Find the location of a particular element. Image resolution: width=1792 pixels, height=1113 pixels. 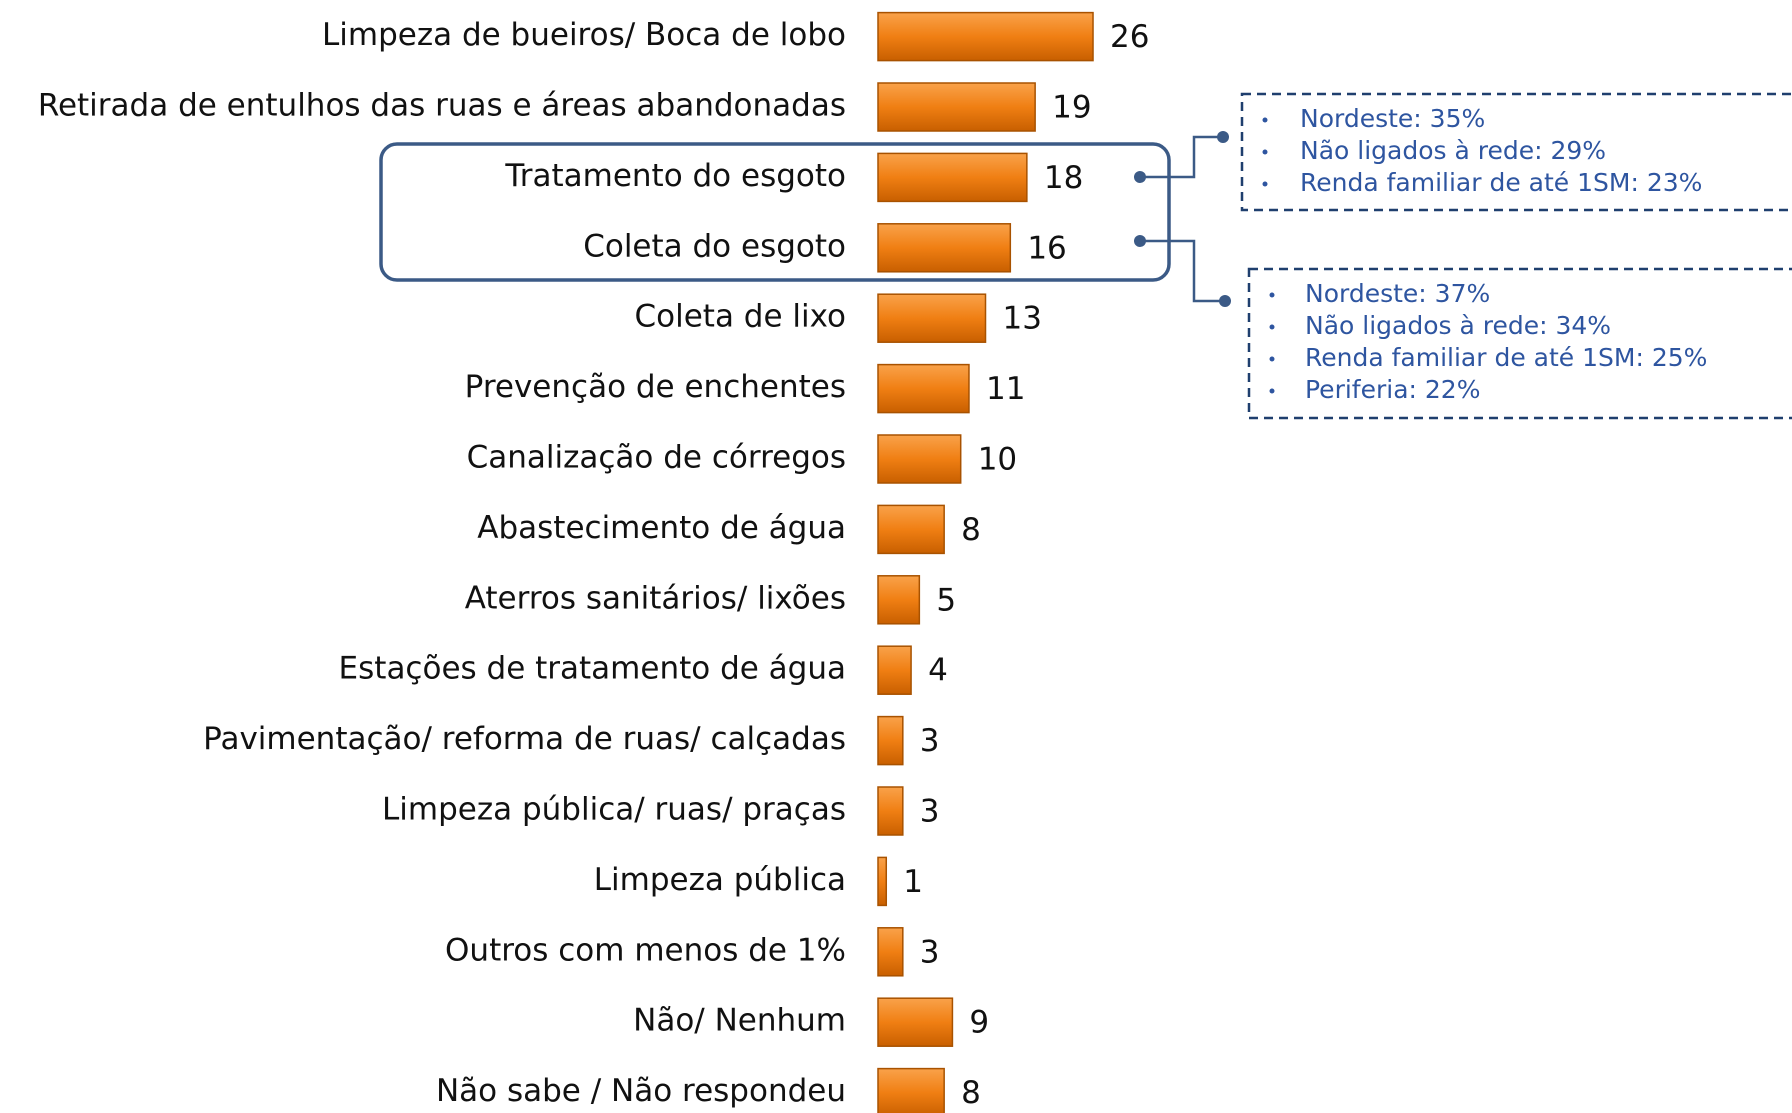

category-label: Limpeza de bueiros/ Boca de lobo is located at coordinates (584, 35).